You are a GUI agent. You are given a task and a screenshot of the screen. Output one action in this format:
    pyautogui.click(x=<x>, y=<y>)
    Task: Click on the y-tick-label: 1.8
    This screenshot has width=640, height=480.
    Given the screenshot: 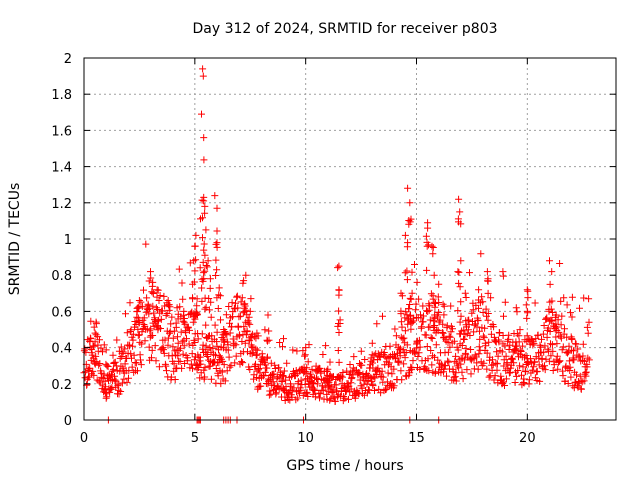 What is the action you would take?
    pyautogui.click(x=61, y=95)
    